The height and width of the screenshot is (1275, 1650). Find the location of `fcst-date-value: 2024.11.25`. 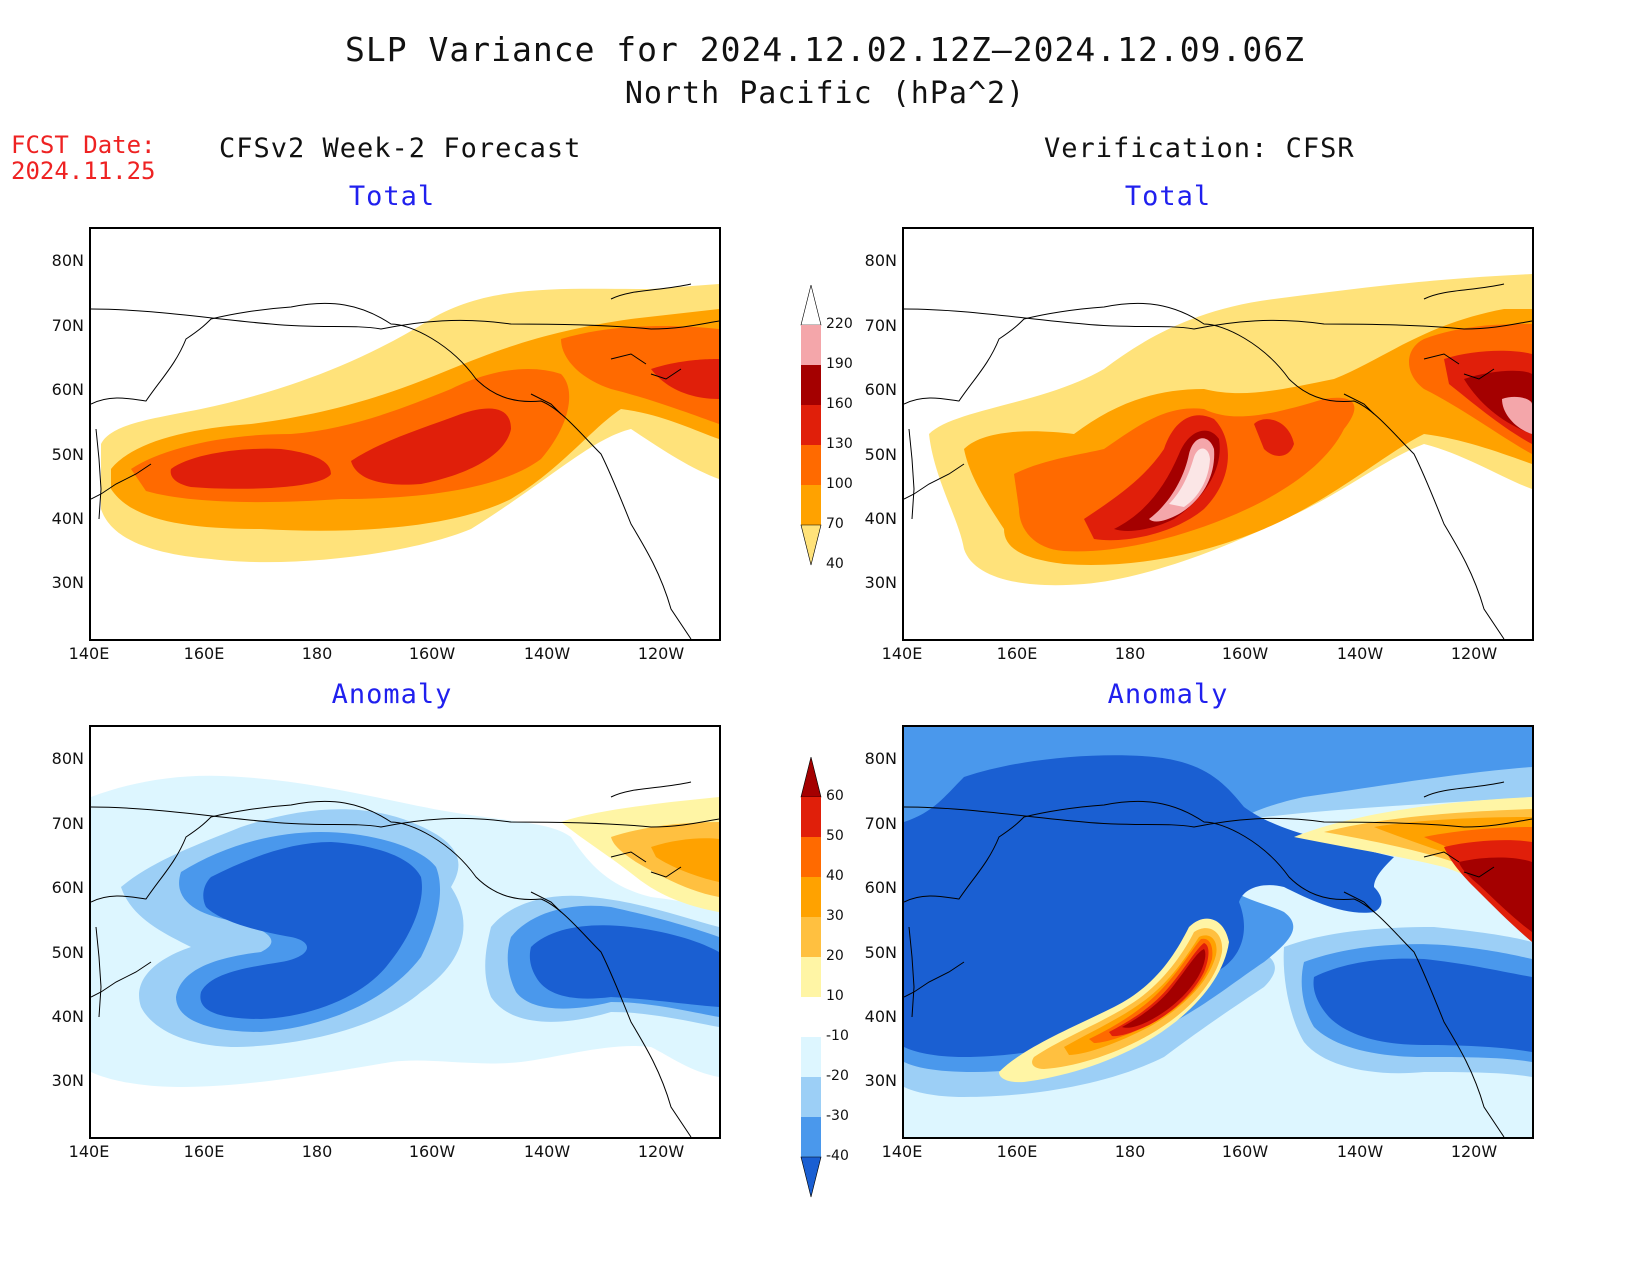

fcst-date-value: 2024.11.25 is located at coordinates (83, 171).